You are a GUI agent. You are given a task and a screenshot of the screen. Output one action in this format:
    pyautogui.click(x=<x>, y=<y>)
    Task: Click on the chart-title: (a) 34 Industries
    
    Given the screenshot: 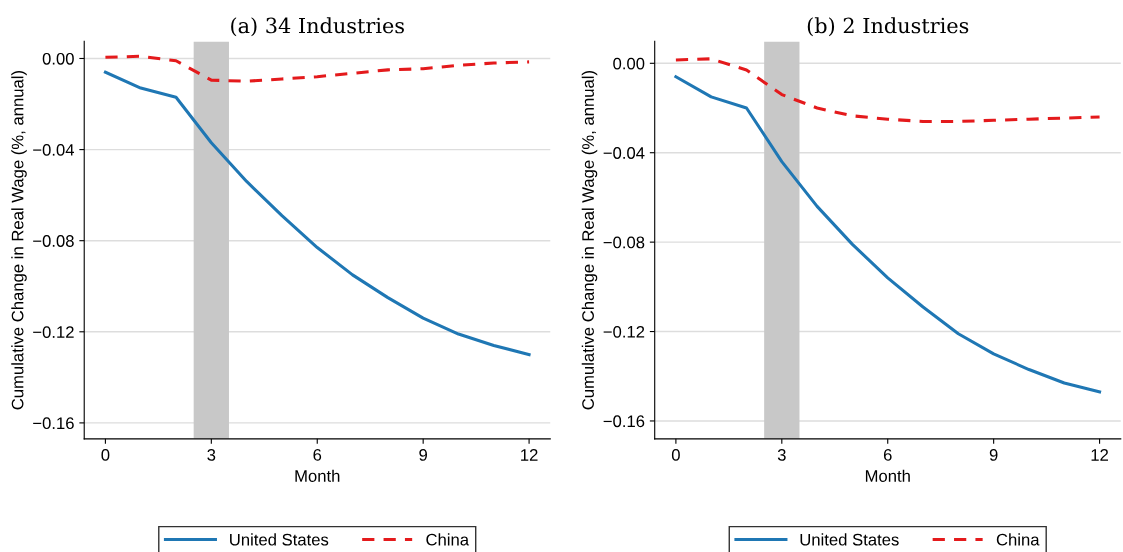 What is the action you would take?
    pyautogui.click(x=317, y=27)
    